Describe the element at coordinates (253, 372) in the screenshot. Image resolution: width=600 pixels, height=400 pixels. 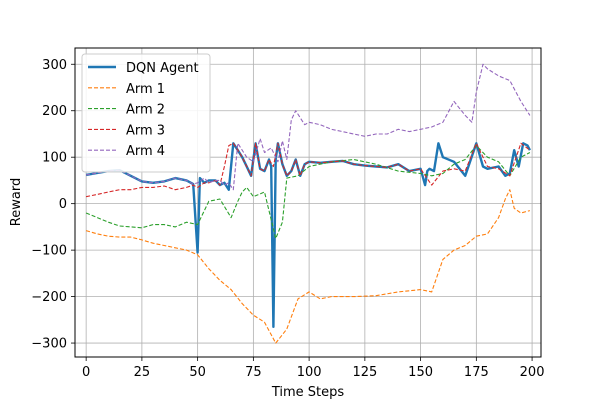
I see `x-tick-label: 75` at that location.